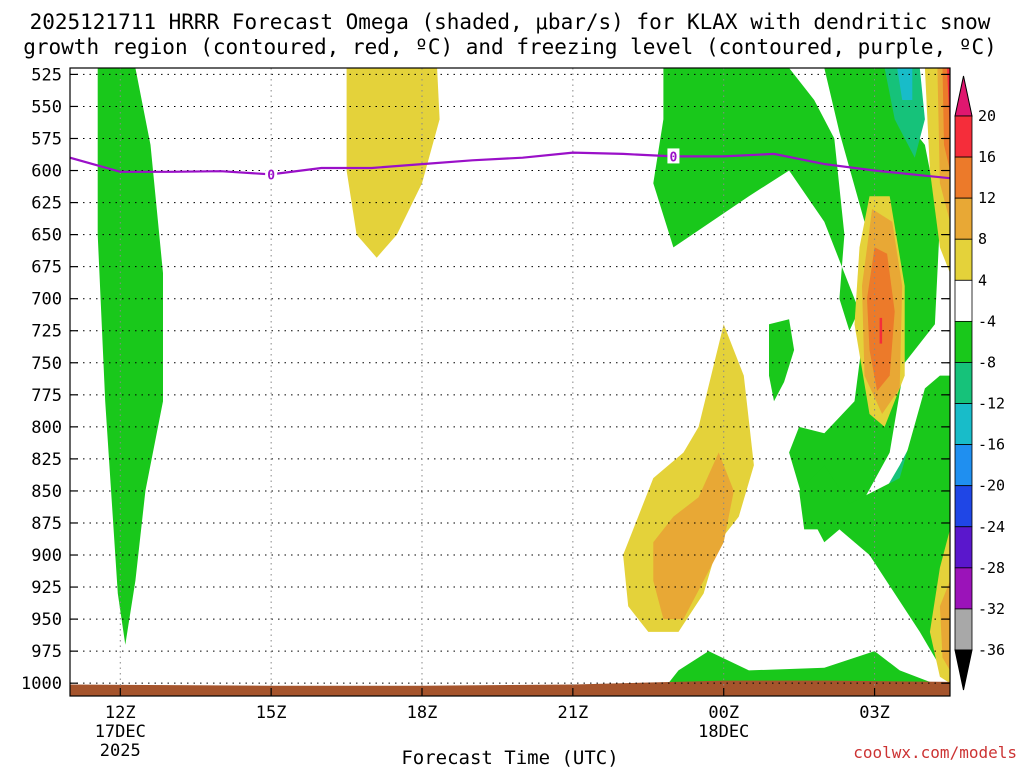 The height and width of the screenshot is (768, 1024). Describe the element at coordinates (46, 268) in the screenshot. I see `y-tick-label-675: 675` at that location.